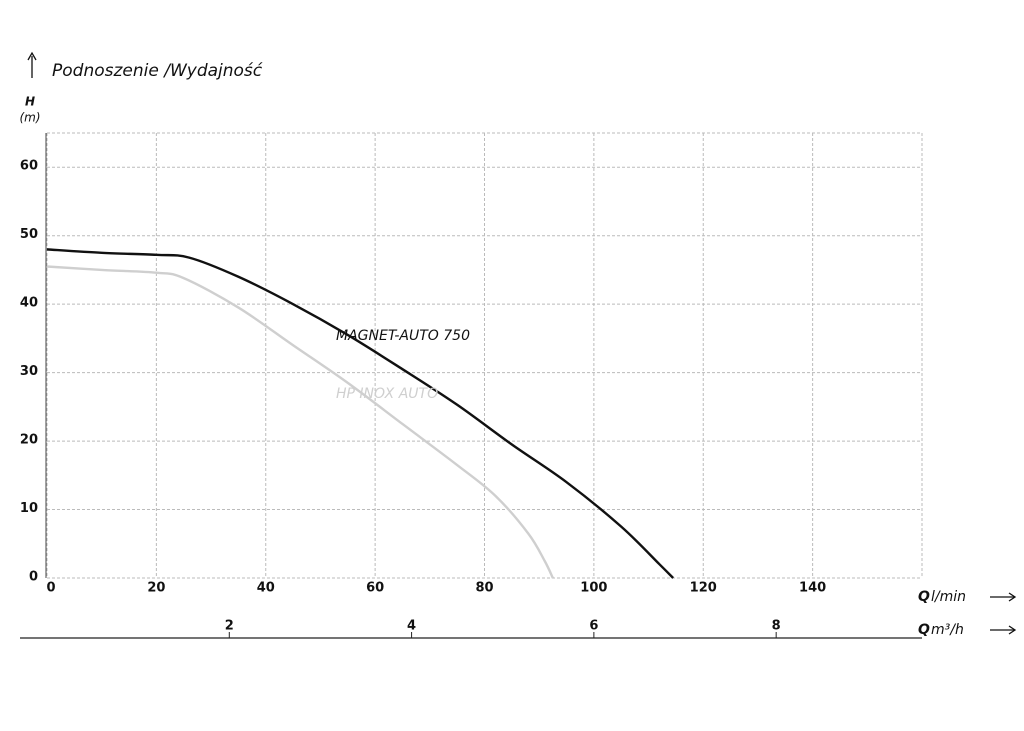 This screenshot has width=1024, height=731. I want to click on y-arrow-head, so click(32, 56).